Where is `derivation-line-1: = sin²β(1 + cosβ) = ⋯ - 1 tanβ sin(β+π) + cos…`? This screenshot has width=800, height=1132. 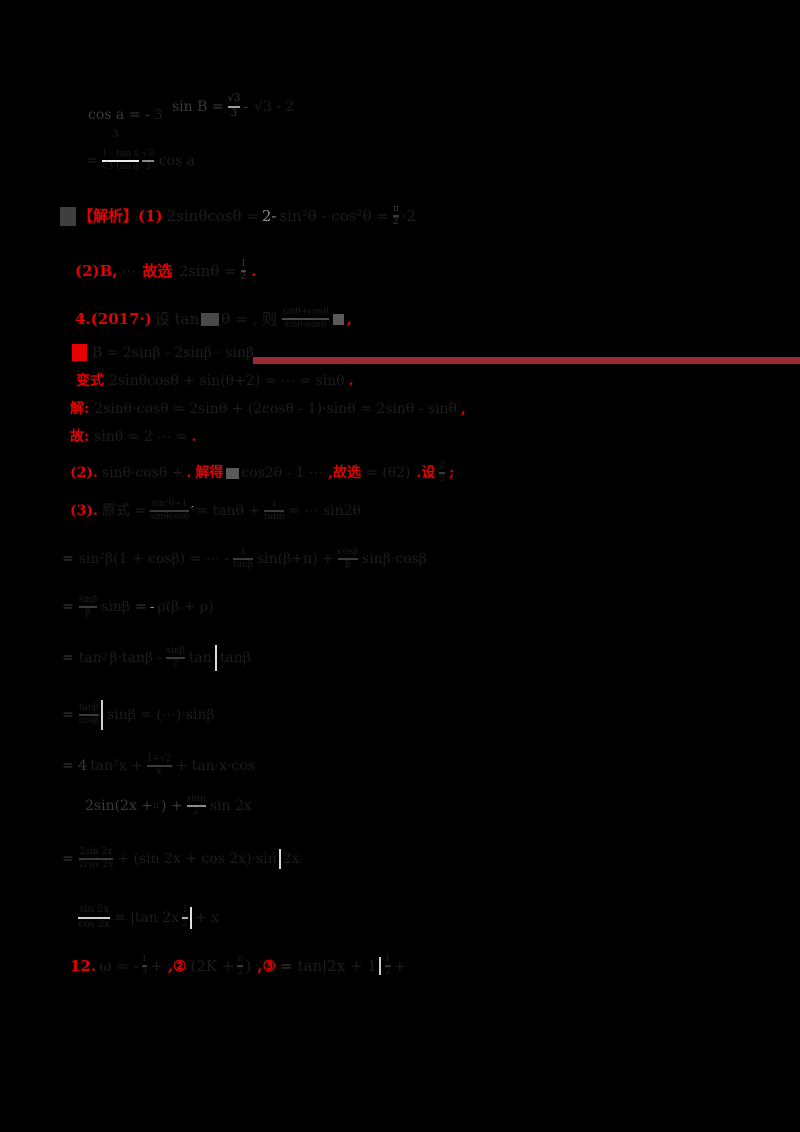 derivation-line-1: = sin²β(1 + cosβ) = ⋯ - 1 tanβ sin(β+π) + cos… is located at coordinates (244, 559).